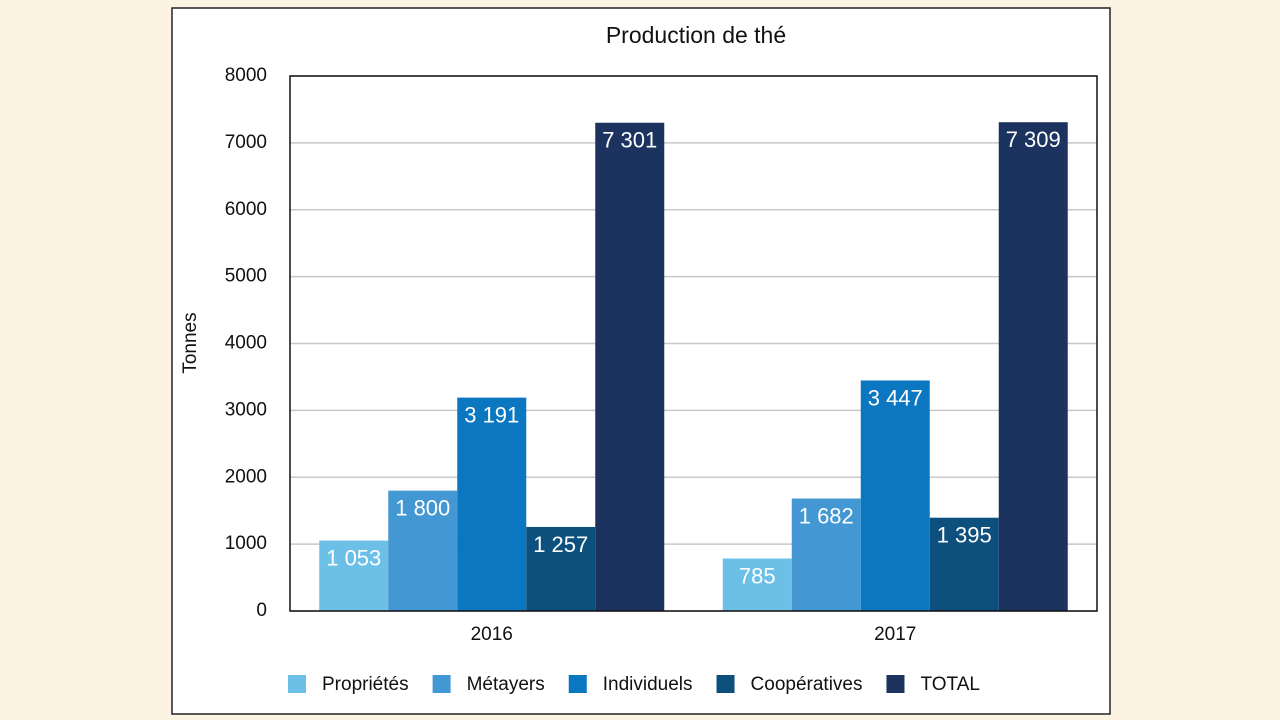  What do you see at coordinates (365, 684) in the screenshot?
I see `legend-label: Propriétés` at bounding box center [365, 684].